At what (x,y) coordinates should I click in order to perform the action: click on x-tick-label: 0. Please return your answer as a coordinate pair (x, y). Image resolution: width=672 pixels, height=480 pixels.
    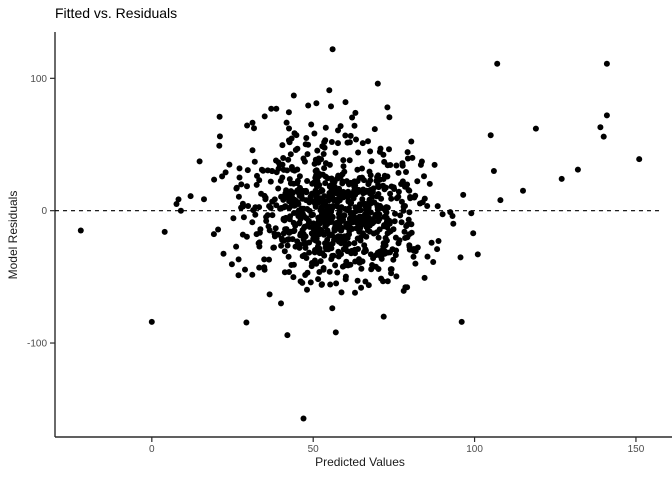
    Looking at the image, I should click on (152, 449).